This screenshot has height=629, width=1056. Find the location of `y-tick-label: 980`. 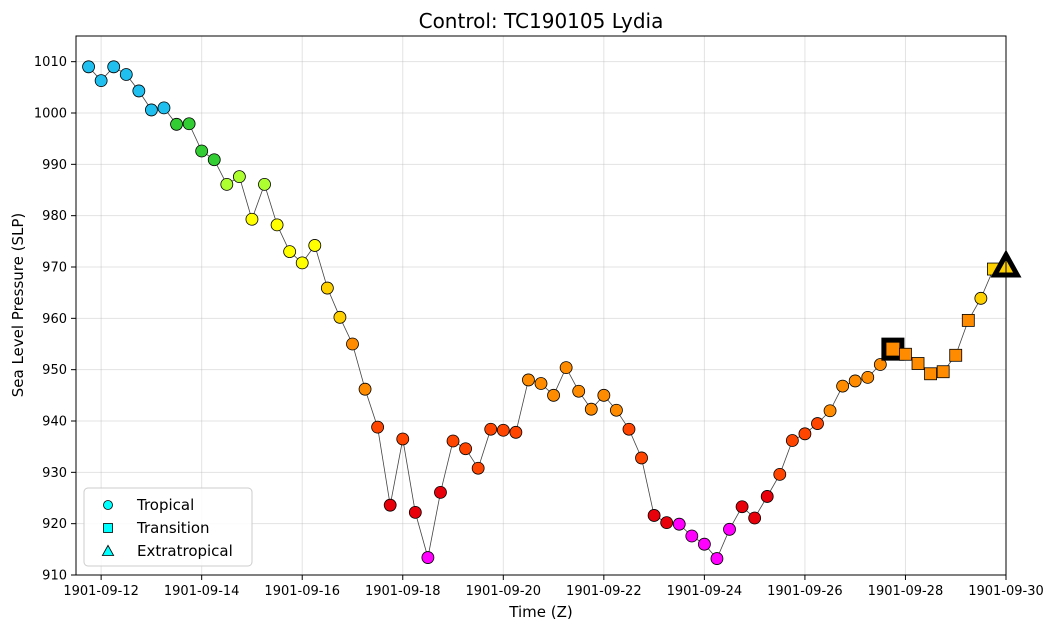

y-tick-label: 980 is located at coordinates (54, 216).